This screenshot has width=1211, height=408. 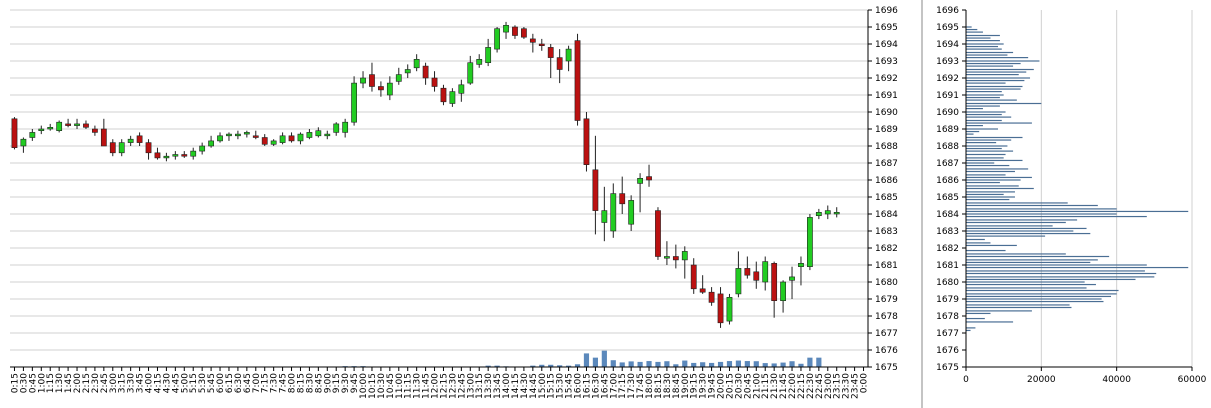 I want to click on x-tick-label: 10:00, so click(x=364, y=386).